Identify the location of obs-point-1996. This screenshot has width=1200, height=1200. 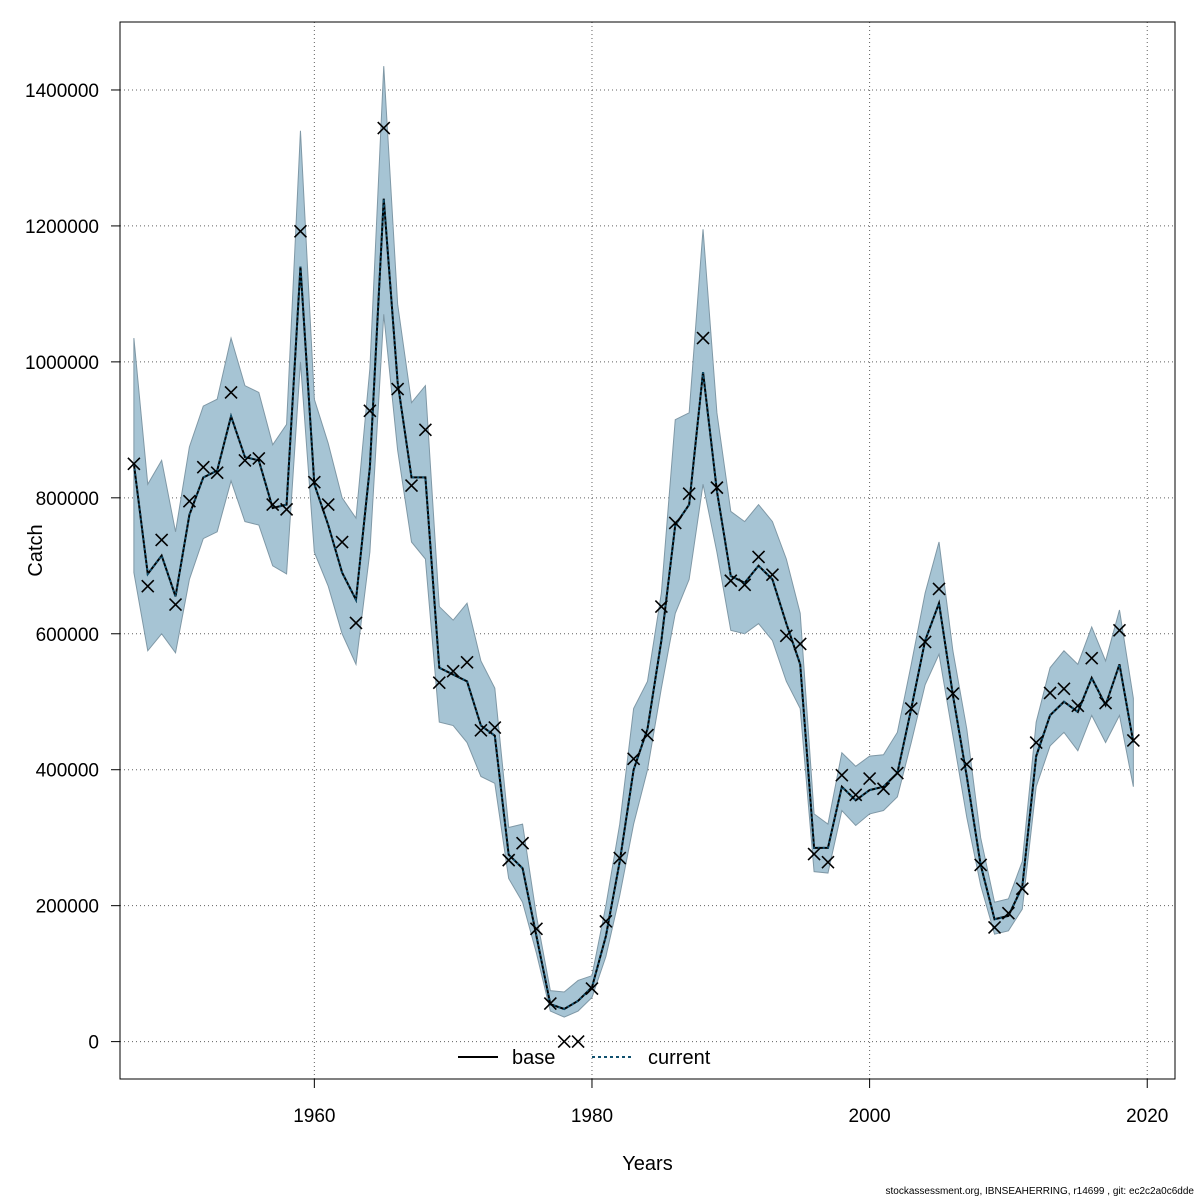
(814, 854).